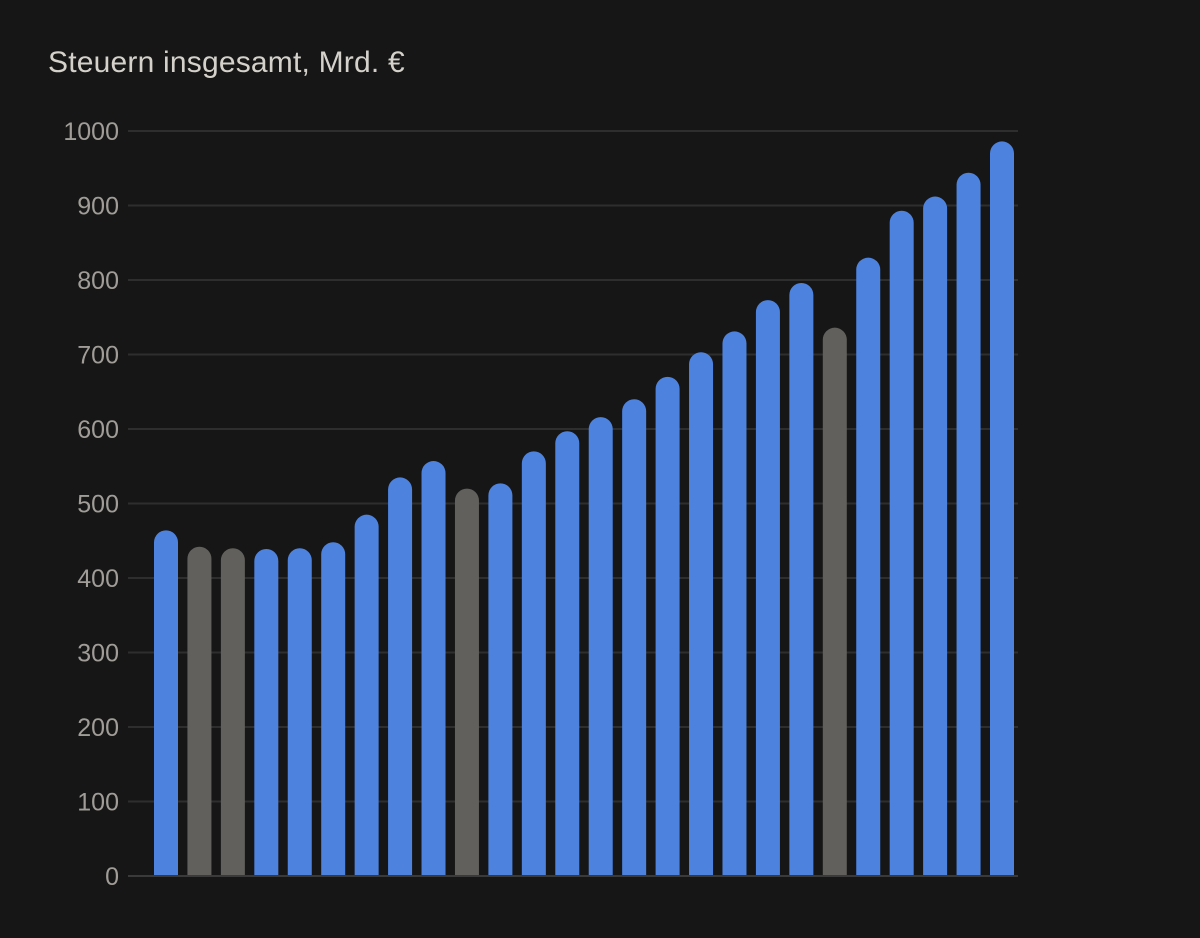 The image size is (1200, 938). What do you see at coordinates (98, 430) in the screenshot?
I see `y-tick-label: 600` at bounding box center [98, 430].